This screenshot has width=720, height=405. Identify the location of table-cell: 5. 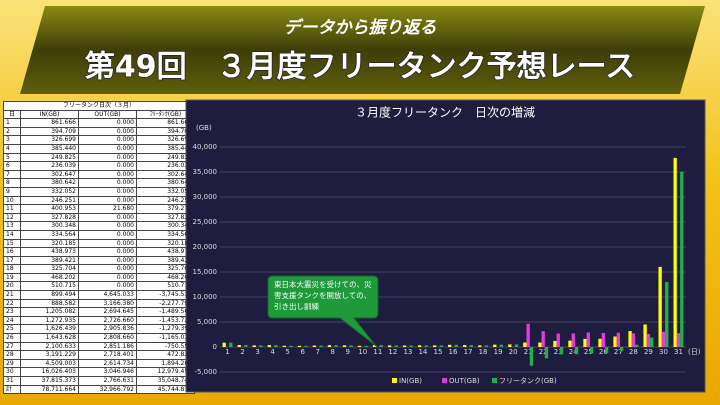
(12, 157).